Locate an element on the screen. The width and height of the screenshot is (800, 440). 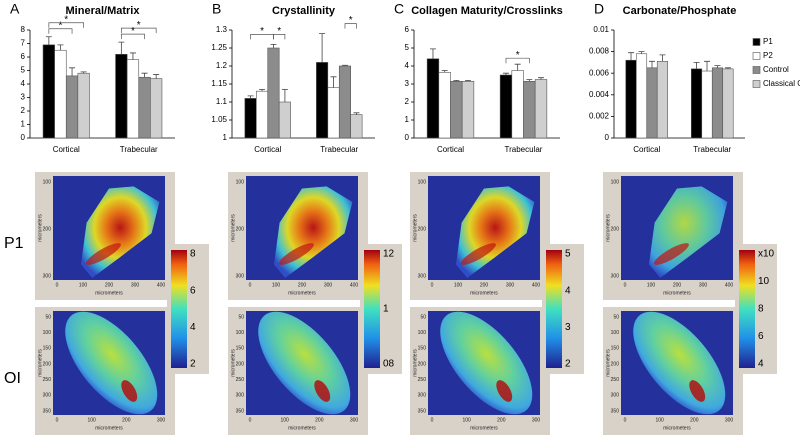
y-tick-label: 2 is located at coordinates (23, 110).